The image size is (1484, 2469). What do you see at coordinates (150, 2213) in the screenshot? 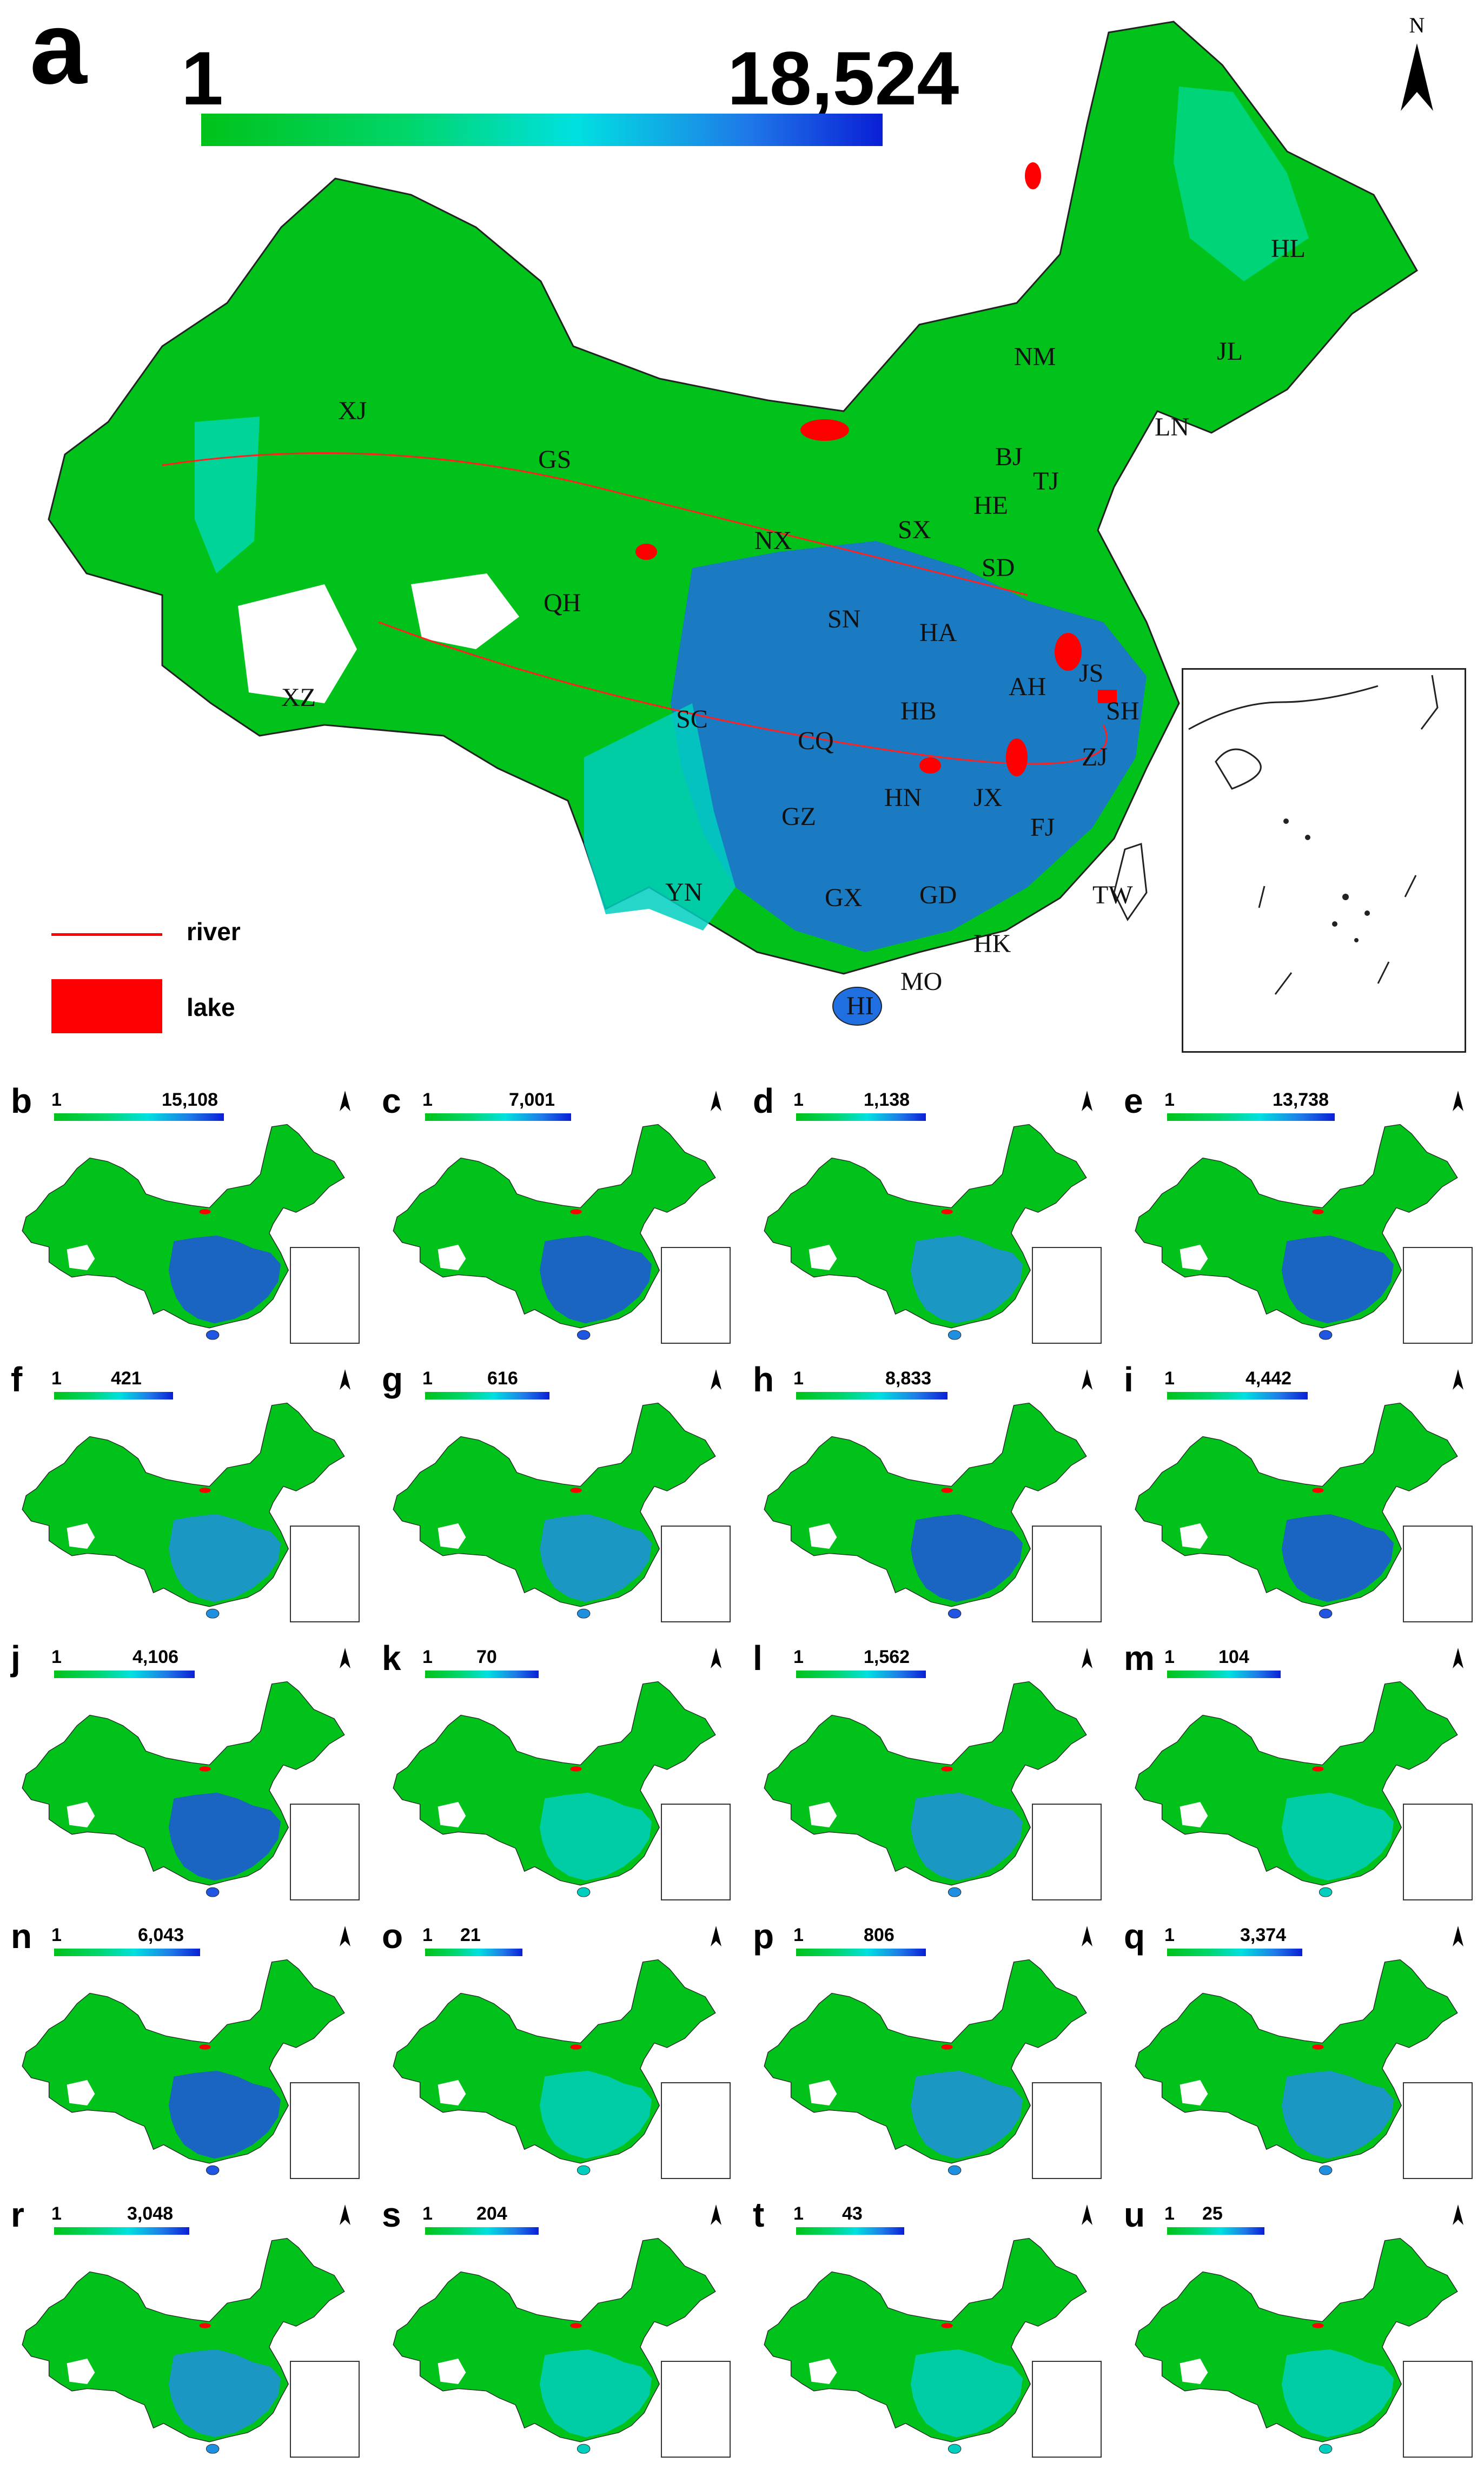
I see `scale-max-label: 3,048` at bounding box center [150, 2213].